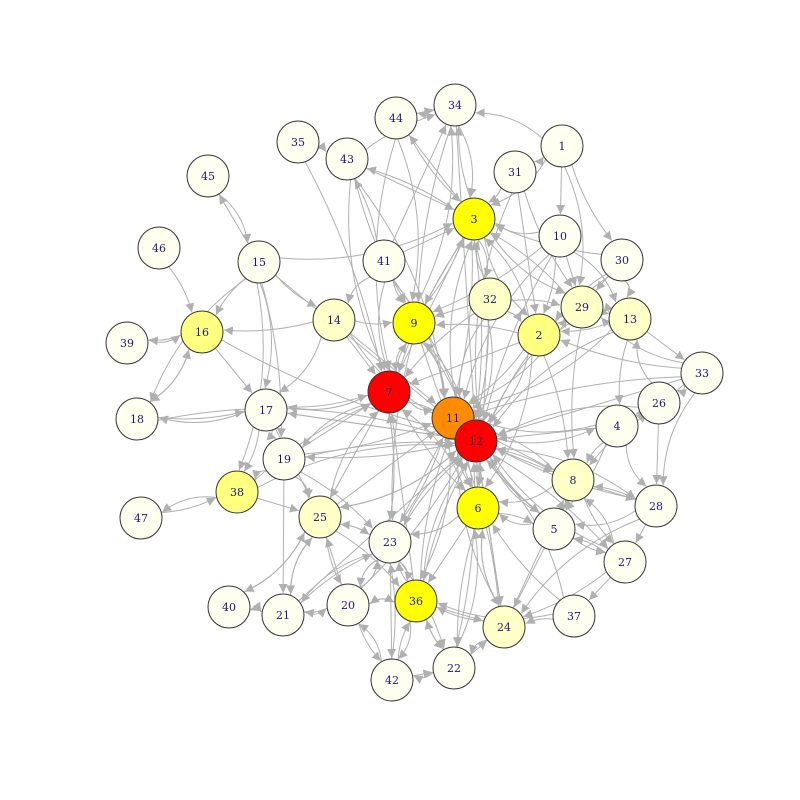  I want to click on node-12: 12, so click(476, 441).